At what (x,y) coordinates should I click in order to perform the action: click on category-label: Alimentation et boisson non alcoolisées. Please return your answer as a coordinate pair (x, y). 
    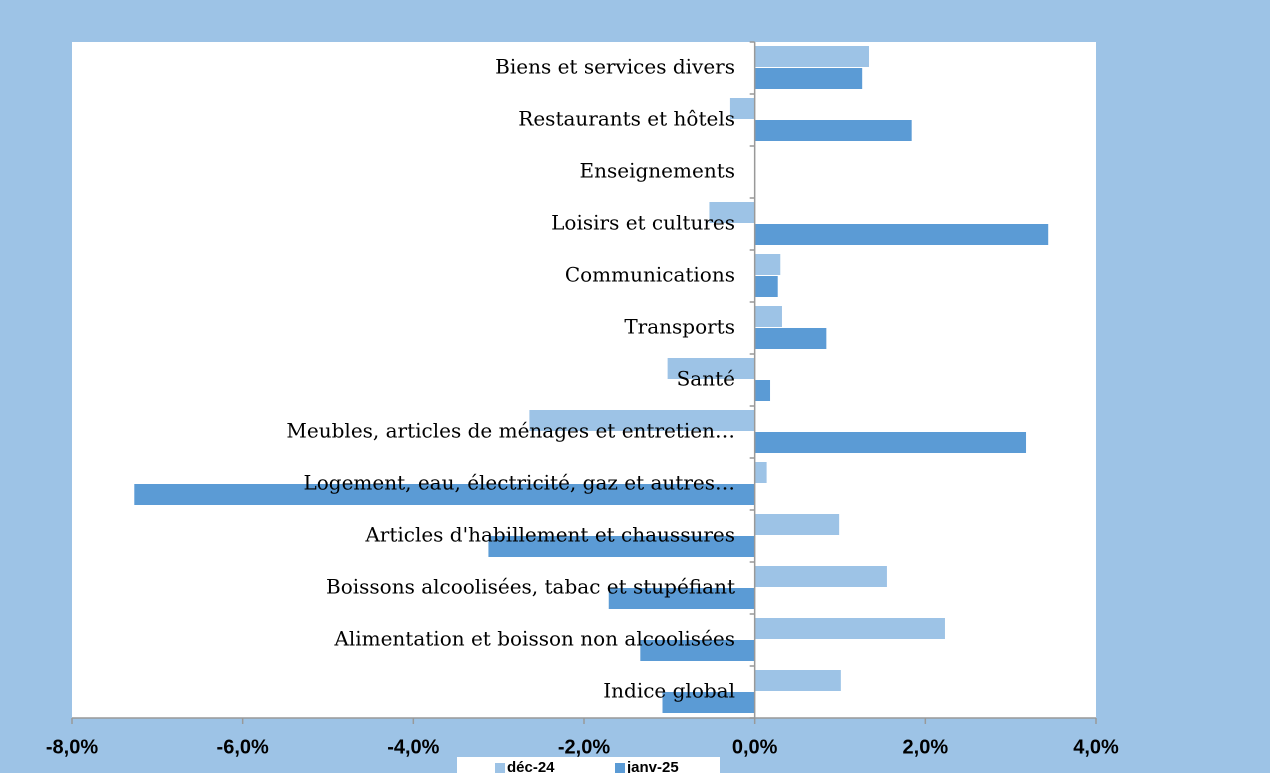
    Looking at the image, I should click on (534, 639).